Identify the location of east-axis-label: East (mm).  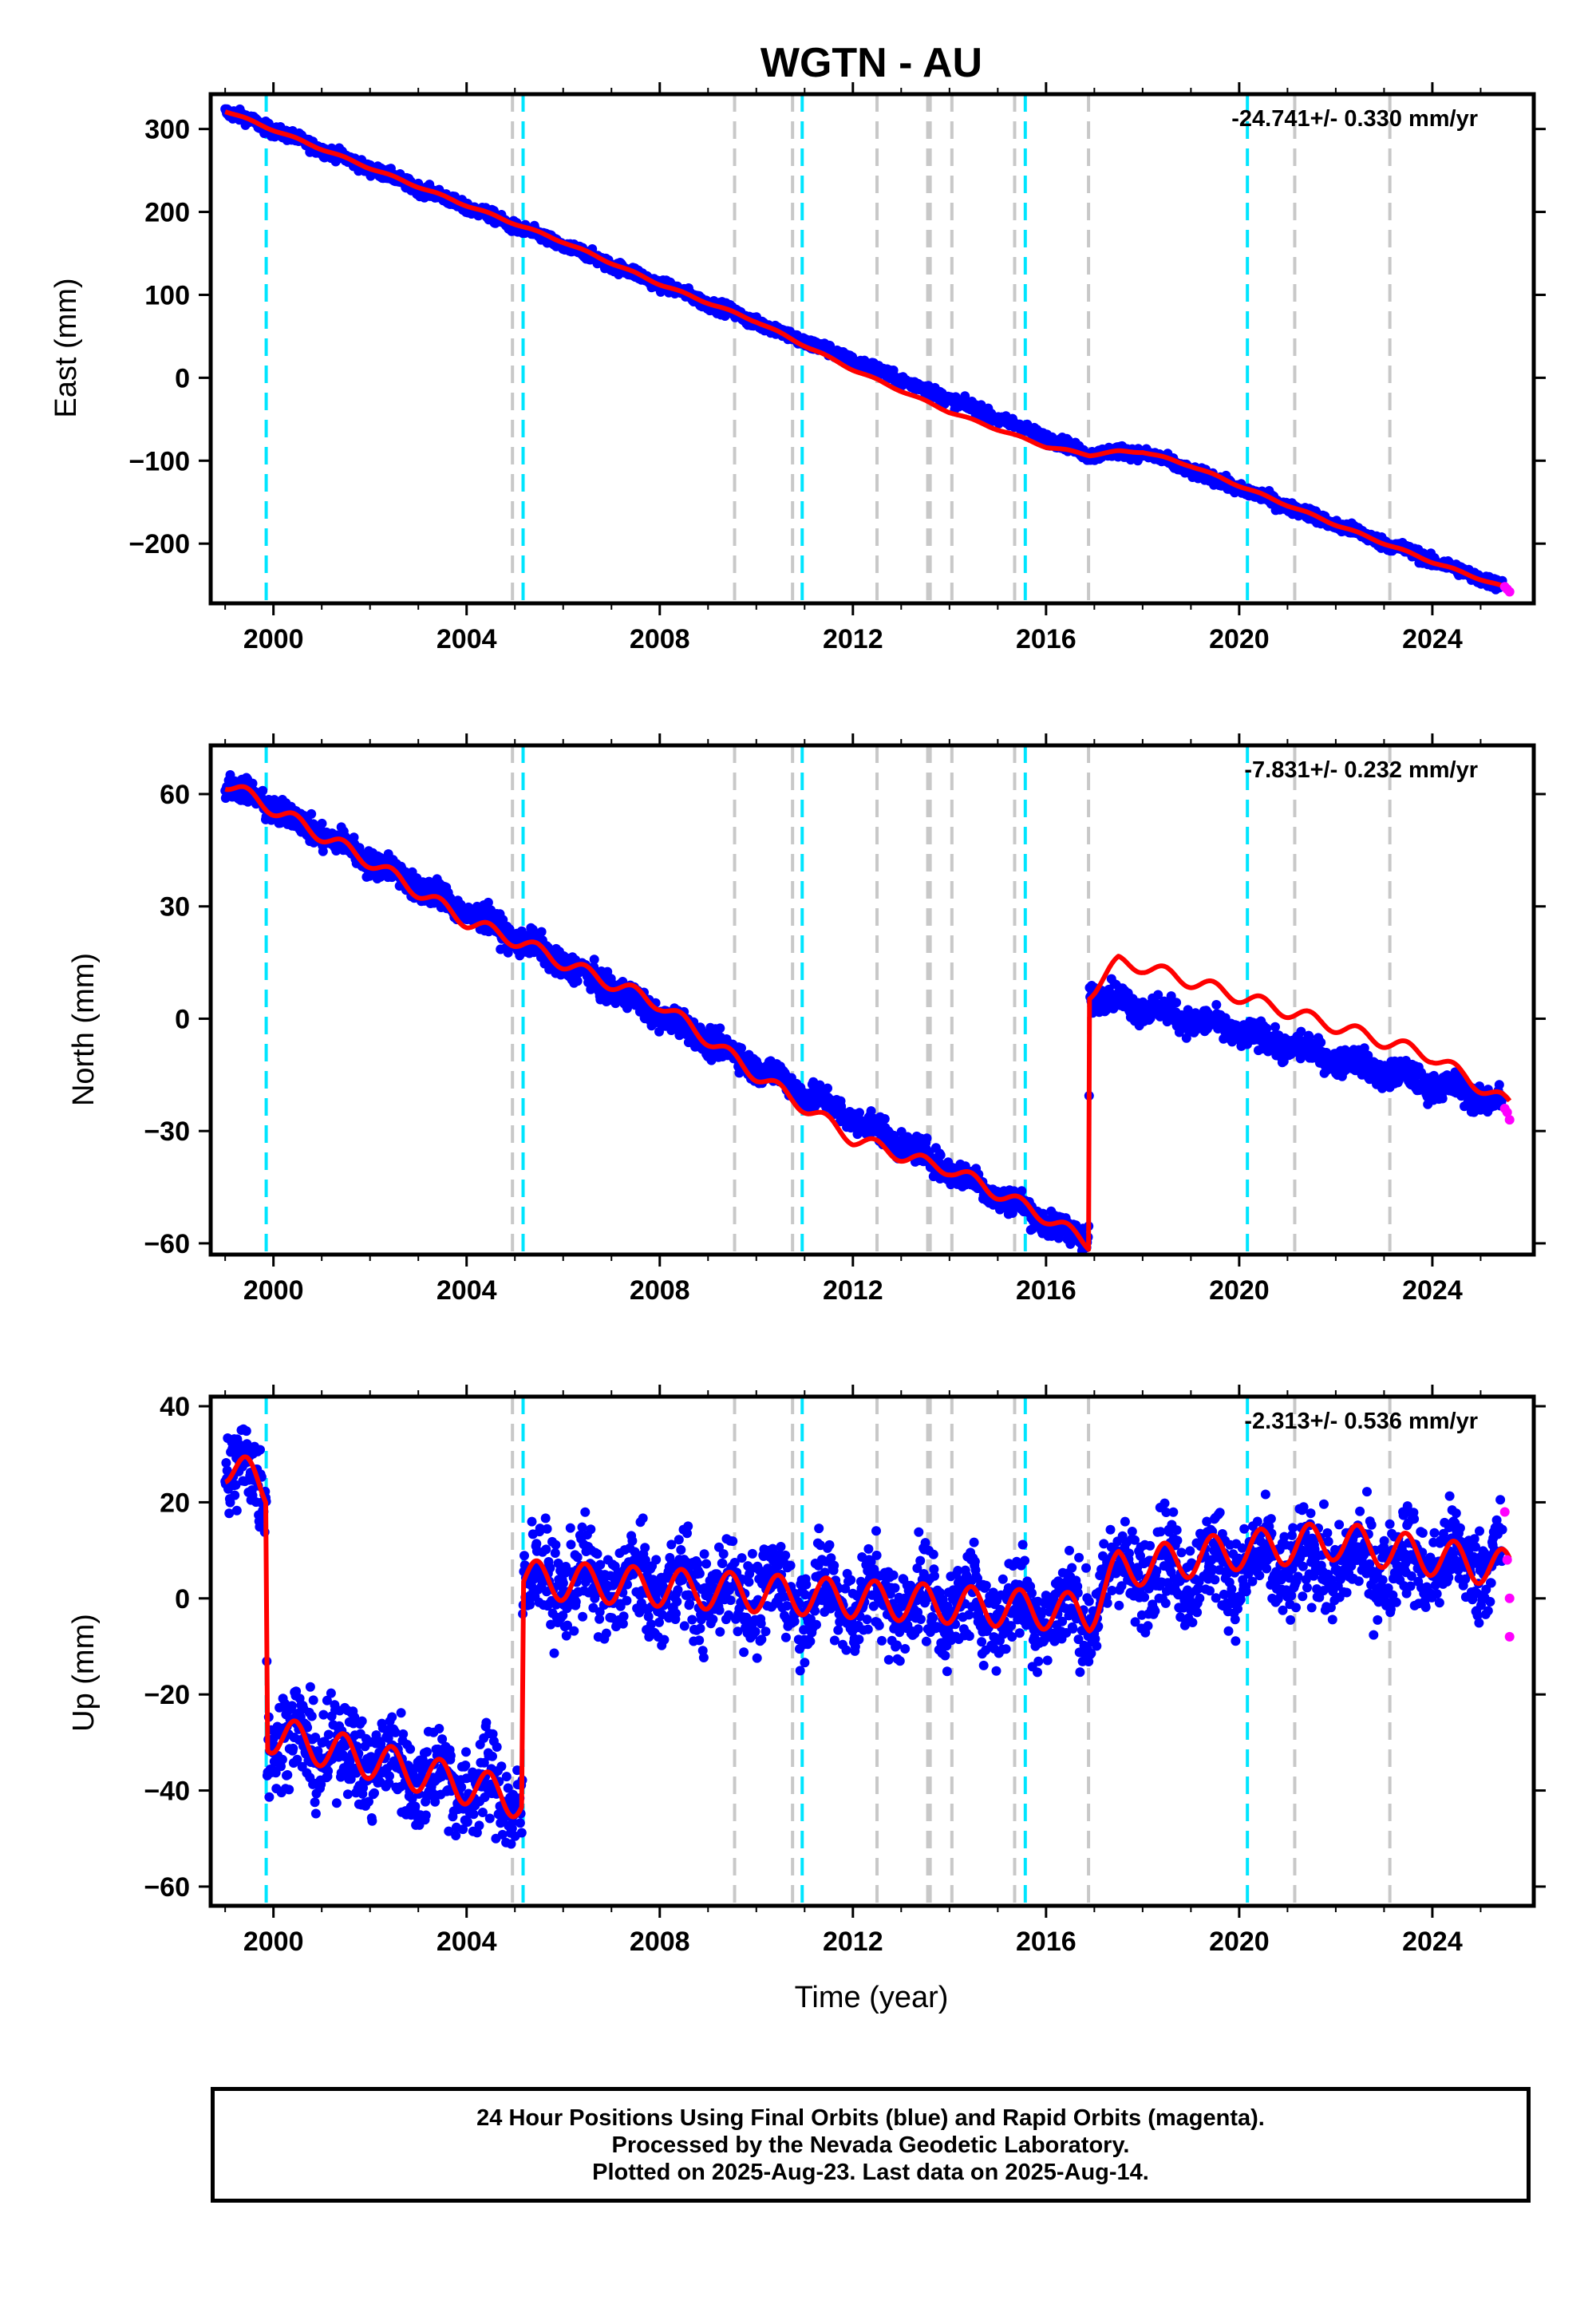
(66, 347).